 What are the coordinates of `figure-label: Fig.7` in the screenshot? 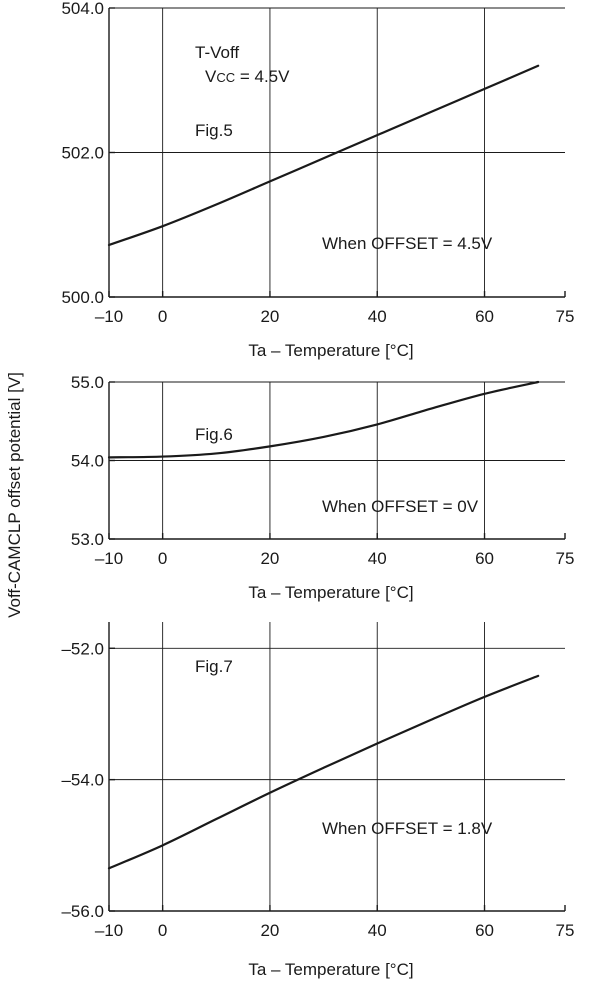 It's located at (214, 666).